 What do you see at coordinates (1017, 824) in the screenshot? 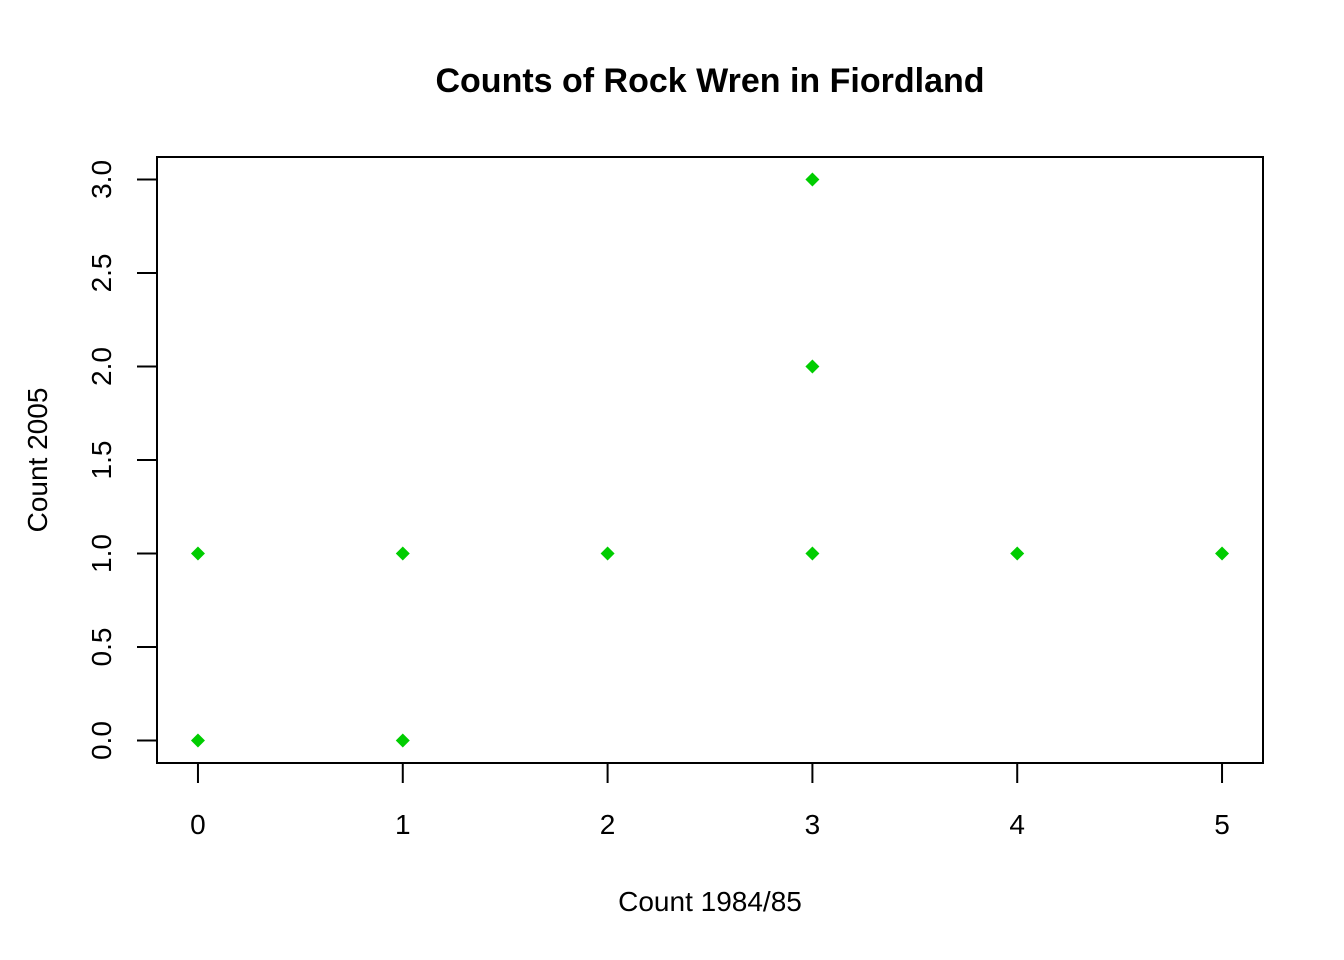
I see `x-tick-label: 4` at bounding box center [1017, 824].